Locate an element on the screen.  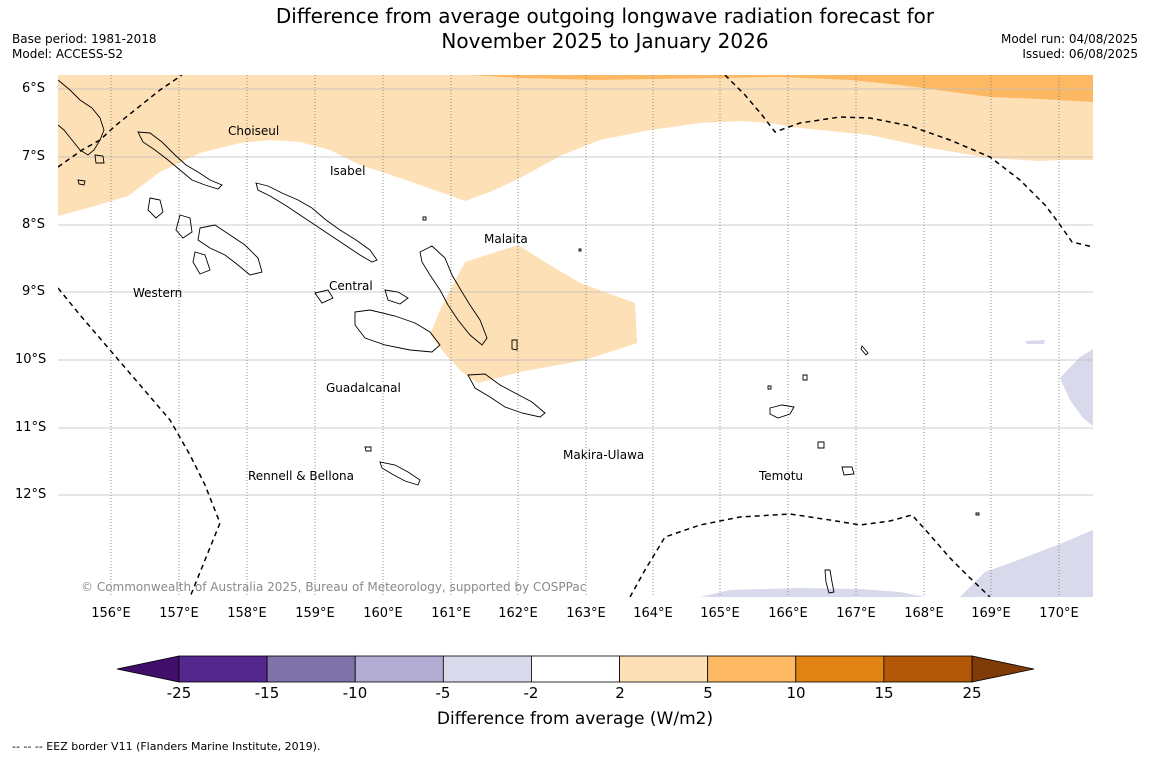
colorbar is located at coordinates (575, 669).